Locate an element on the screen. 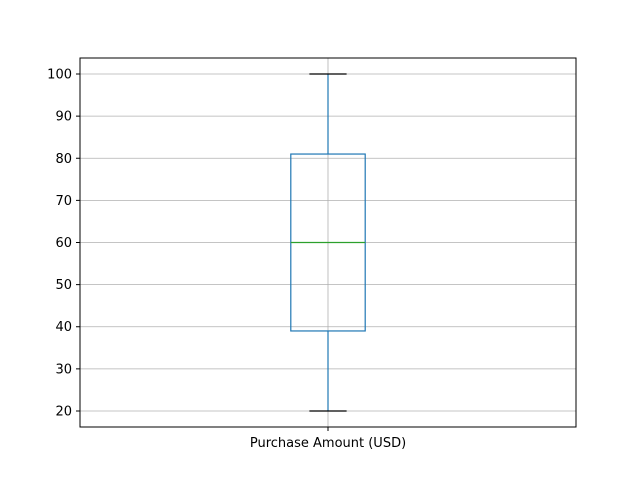 The image size is (640, 480). y-tick-label-30: 30 is located at coordinates (63, 369).